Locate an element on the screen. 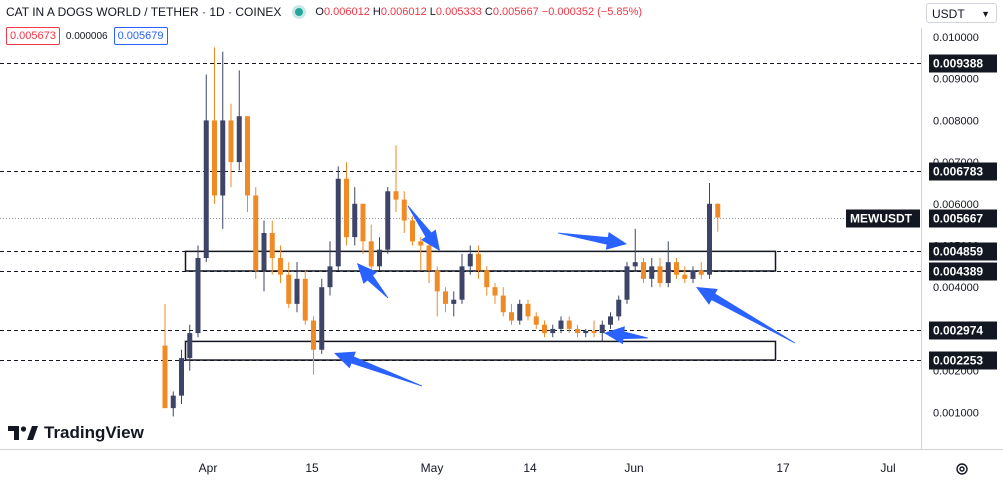  low-label: L is located at coordinates (432, 12).